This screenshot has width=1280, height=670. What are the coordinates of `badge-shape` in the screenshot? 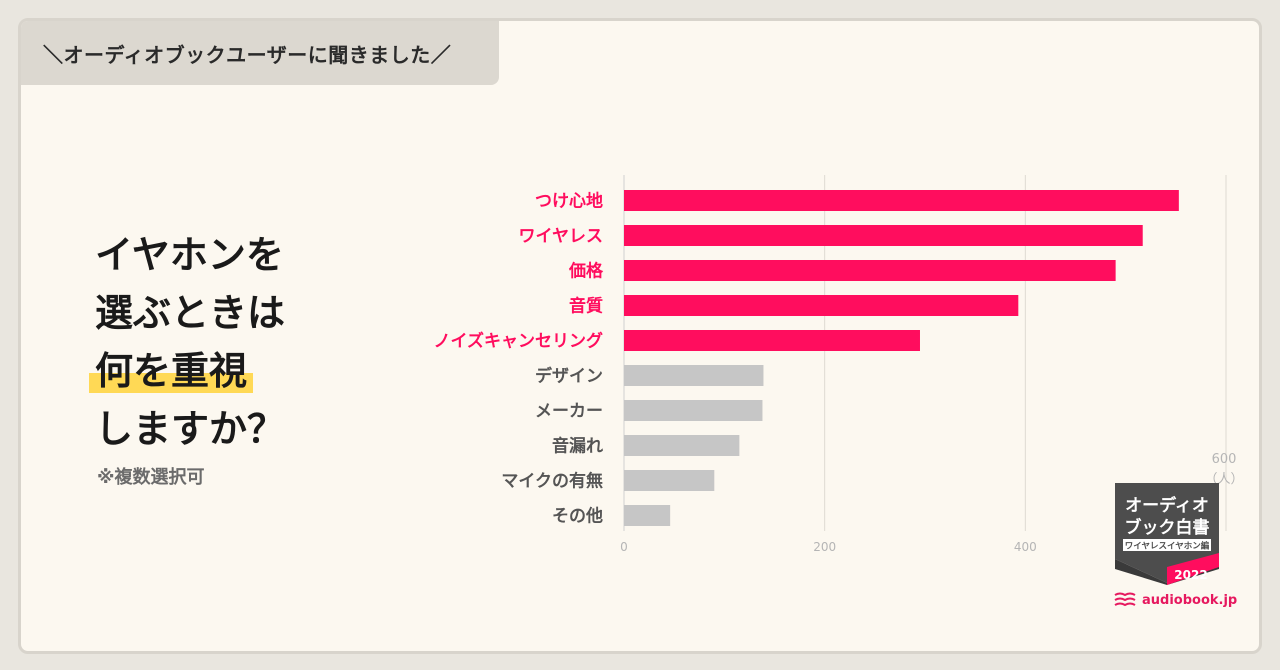 It's located at (1167, 533).